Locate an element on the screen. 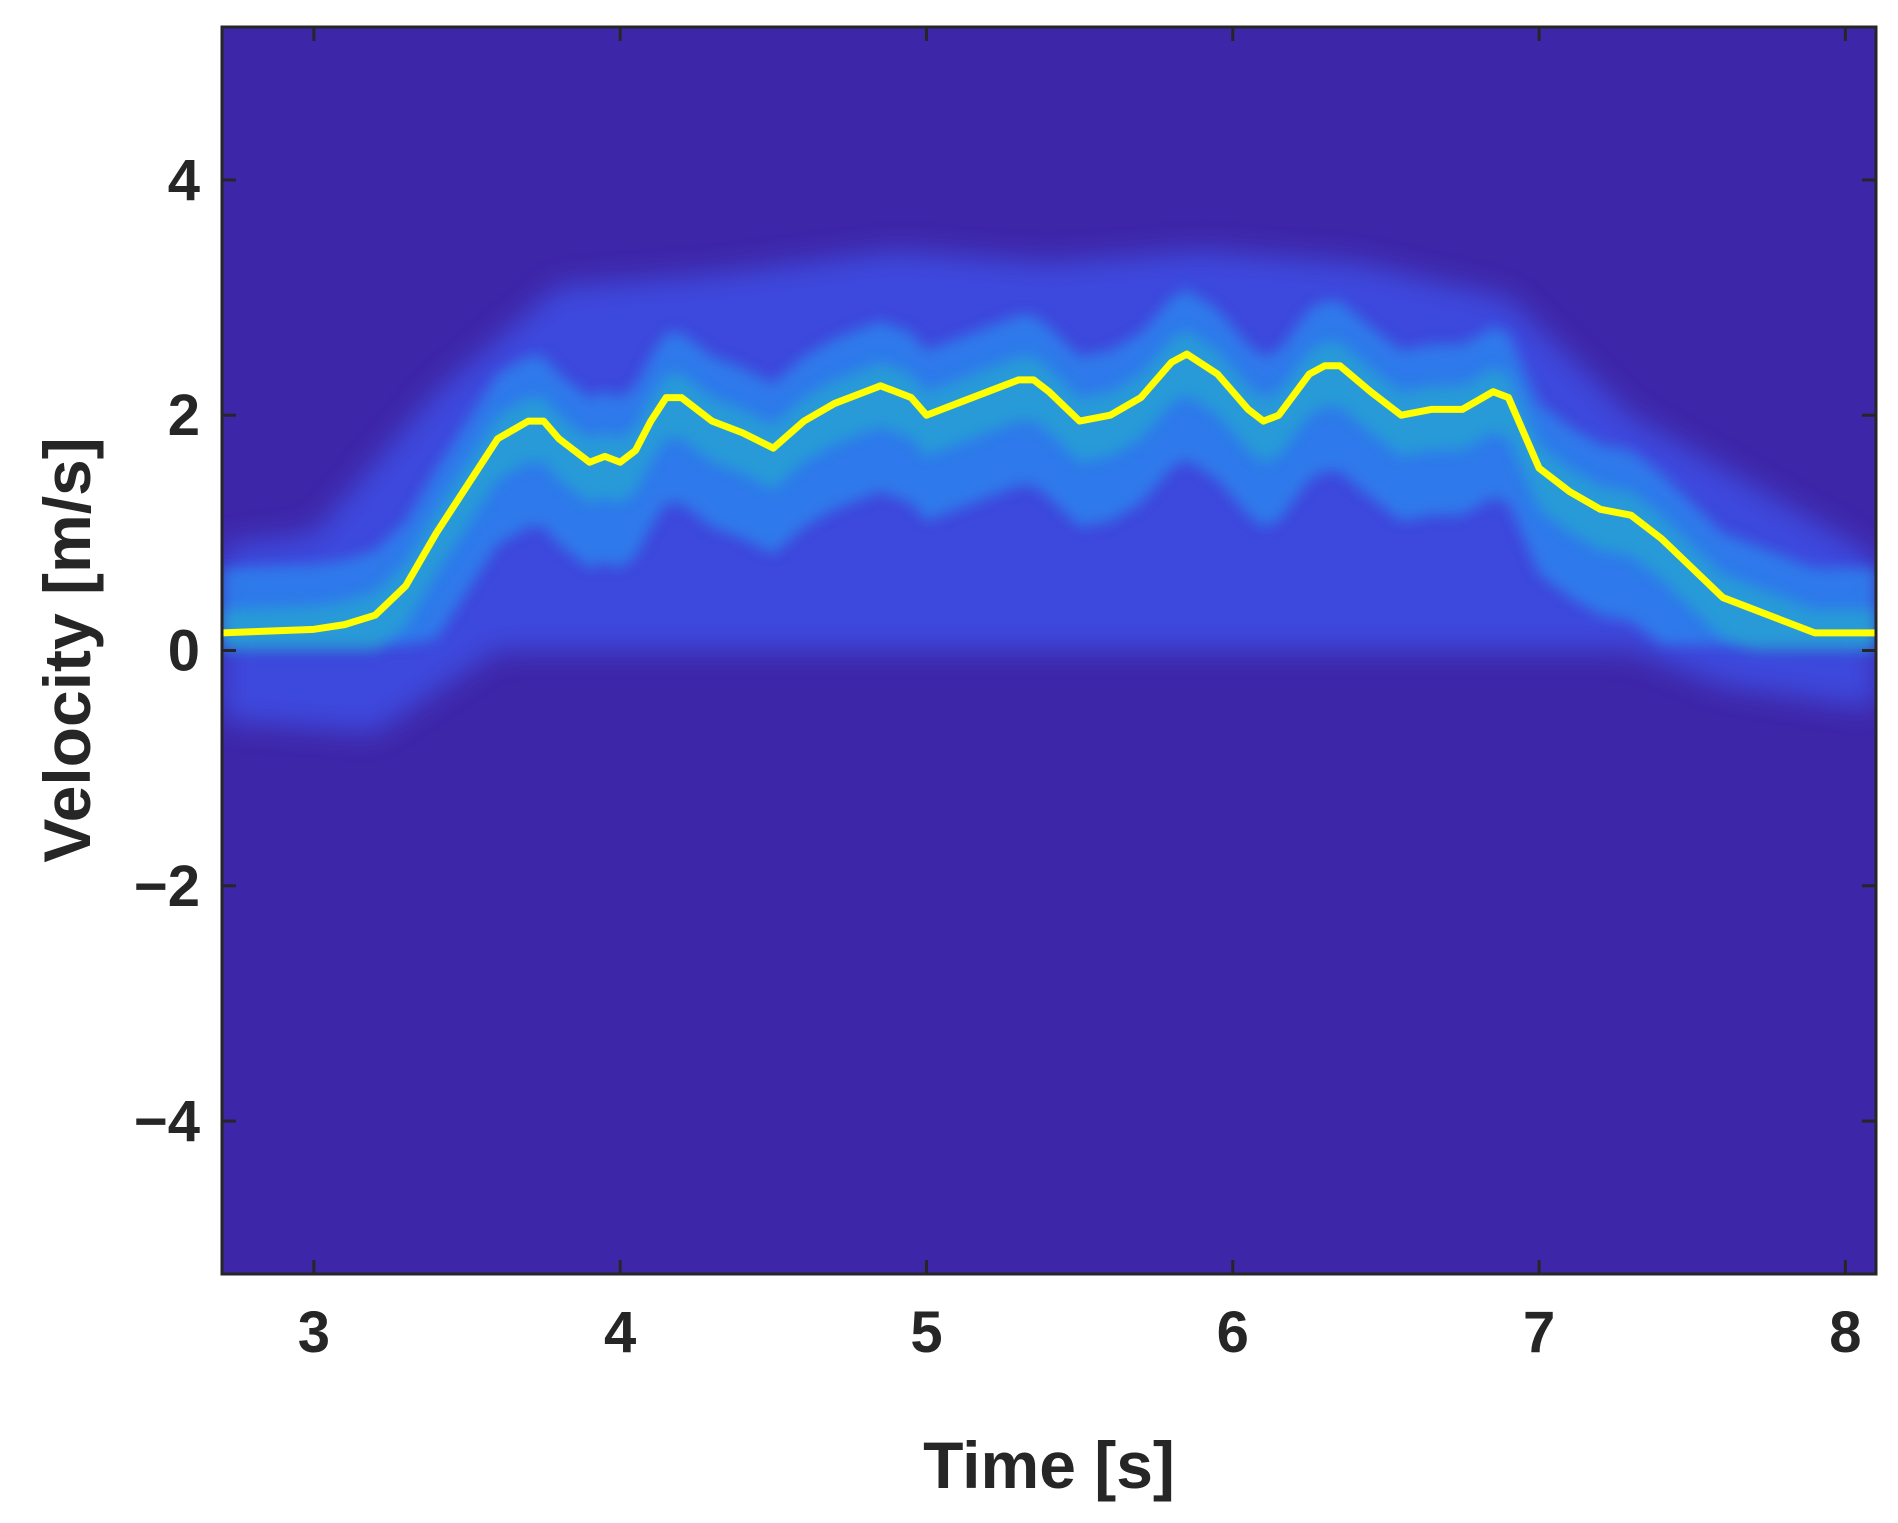 The image size is (1898, 1523). x-tick-label: 6 is located at coordinates (1233, 1332).